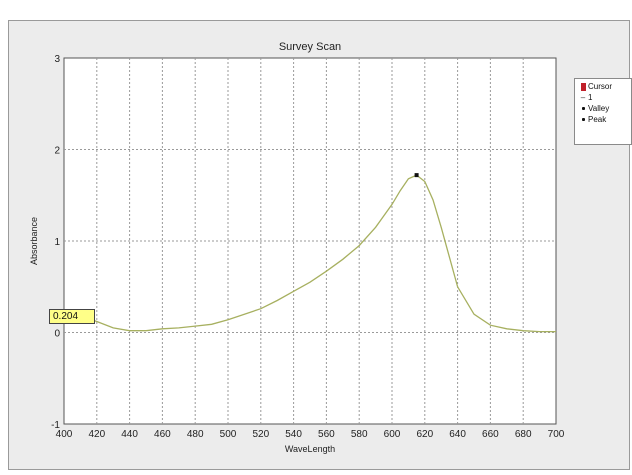 The image size is (632, 475). What do you see at coordinates (34, 241) in the screenshot?
I see `y-axis-label: Absorbance` at bounding box center [34, 241].